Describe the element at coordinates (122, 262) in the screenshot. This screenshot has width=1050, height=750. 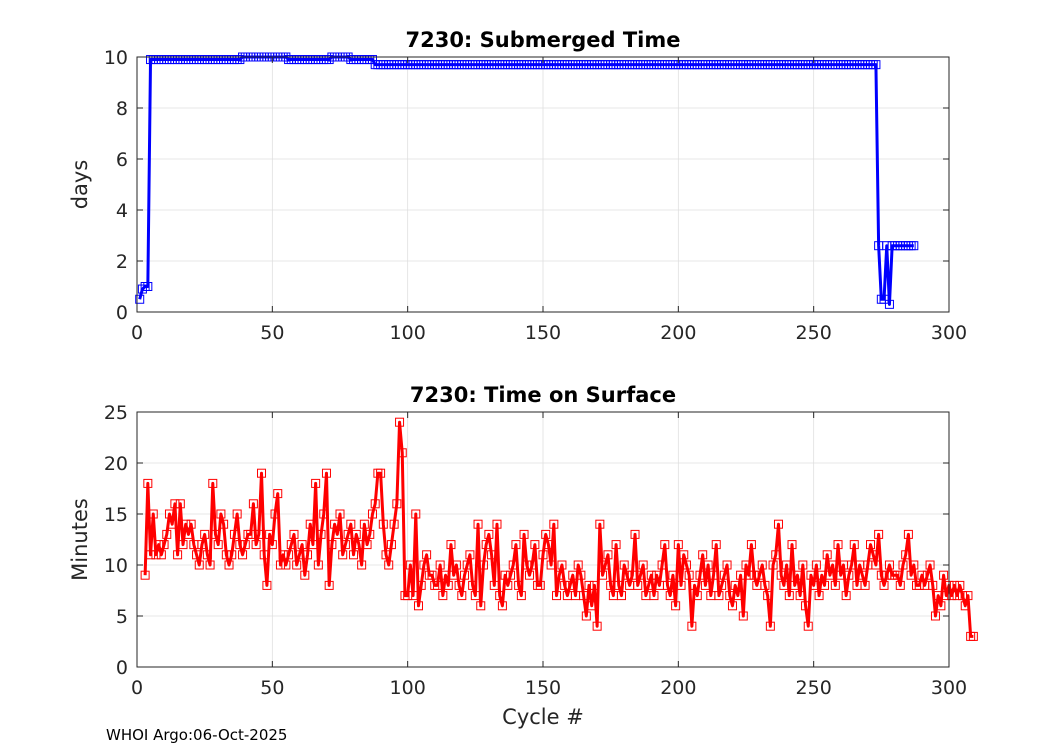
I see `y-tick-label: 2` at that location.